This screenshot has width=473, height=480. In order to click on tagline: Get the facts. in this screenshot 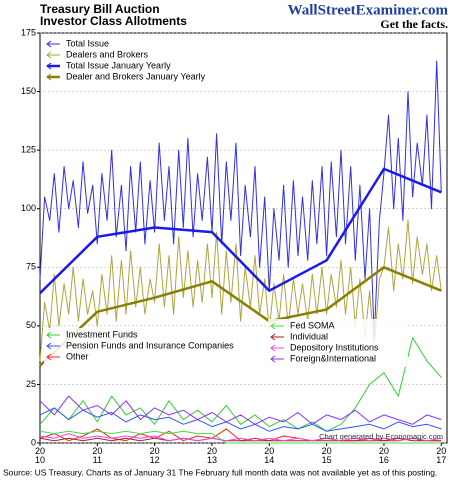, I will do `click(414, 24)`.